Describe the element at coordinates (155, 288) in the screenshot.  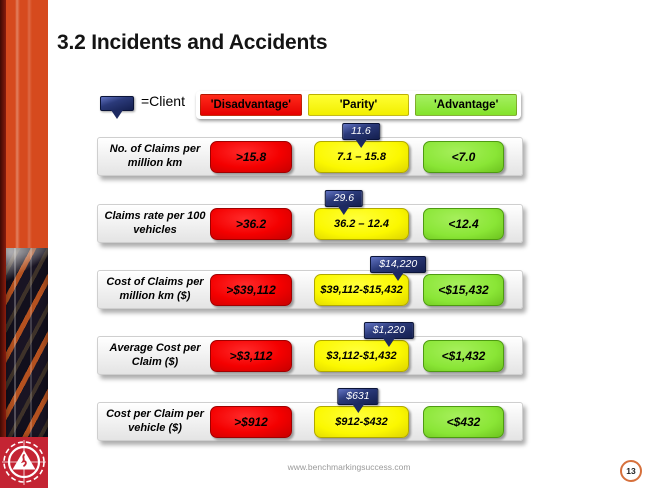
I see `row-label: Cost of Claims per million km ($)` at that location.